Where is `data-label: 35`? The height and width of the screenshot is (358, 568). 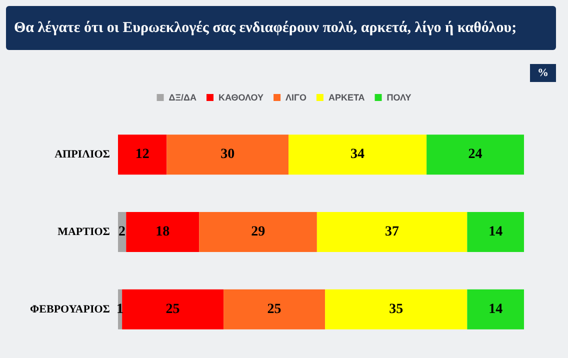 data-label: 35 is located at coordinates (396, 309).